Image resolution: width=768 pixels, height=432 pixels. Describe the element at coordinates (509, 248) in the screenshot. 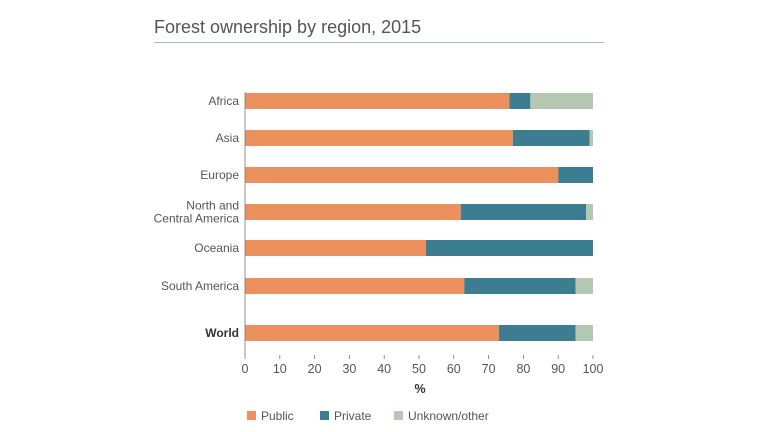

I see `bar-oceania-private` at that location.